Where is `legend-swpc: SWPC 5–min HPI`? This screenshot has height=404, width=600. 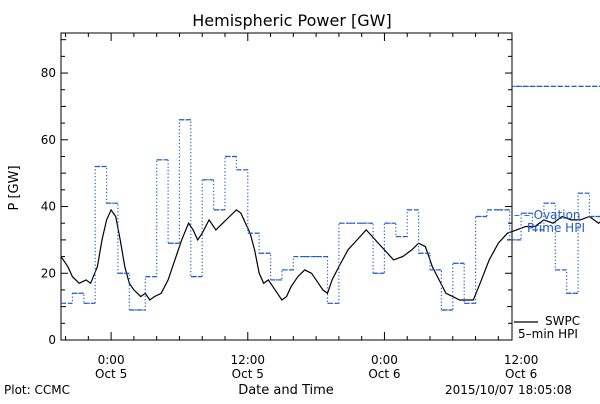
legend-swpc: SWPC 5–min HPI is located at coordinates (547, 327).